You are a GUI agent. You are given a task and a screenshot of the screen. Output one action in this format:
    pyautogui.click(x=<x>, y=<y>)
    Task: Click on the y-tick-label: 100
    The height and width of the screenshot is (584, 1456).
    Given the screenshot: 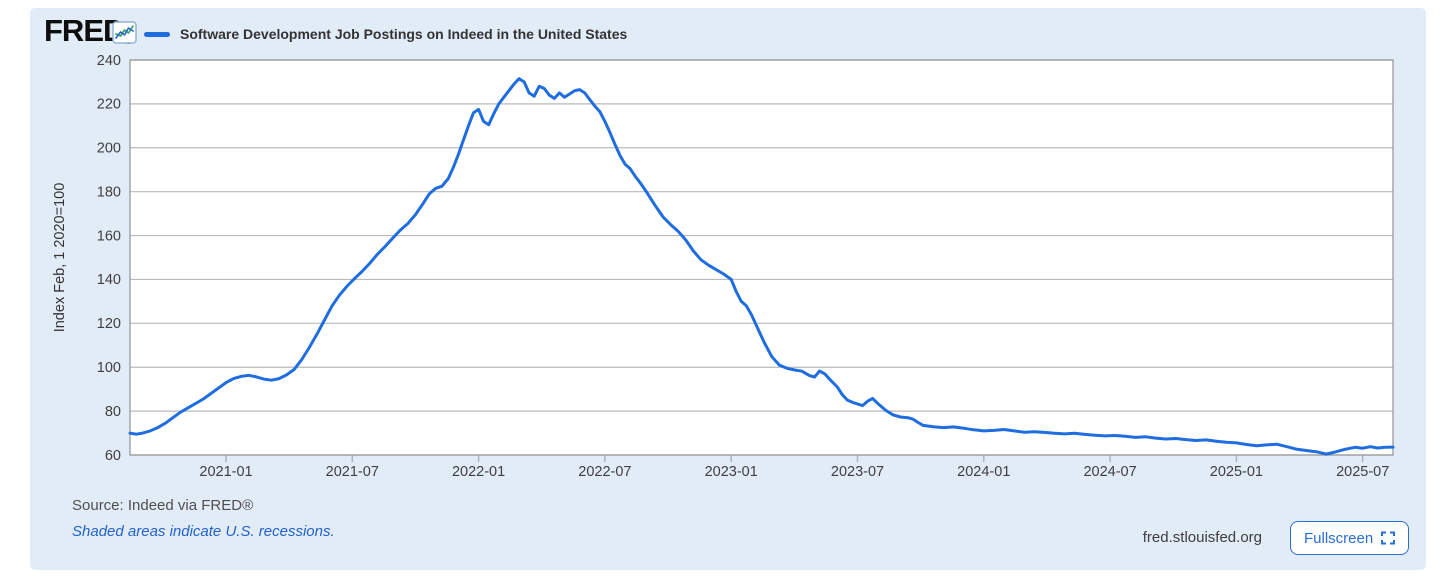 What is the action you would take?
    pyautogui.click(x=109, y=368)
    